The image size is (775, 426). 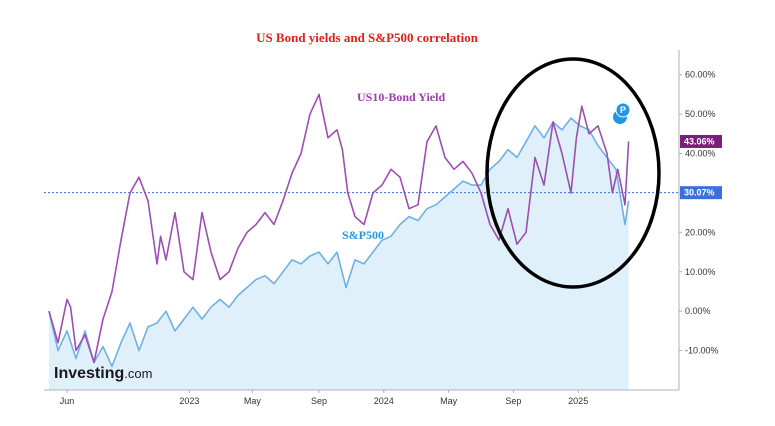 I want to click on event-marker: P, so click(x=622, y=113).